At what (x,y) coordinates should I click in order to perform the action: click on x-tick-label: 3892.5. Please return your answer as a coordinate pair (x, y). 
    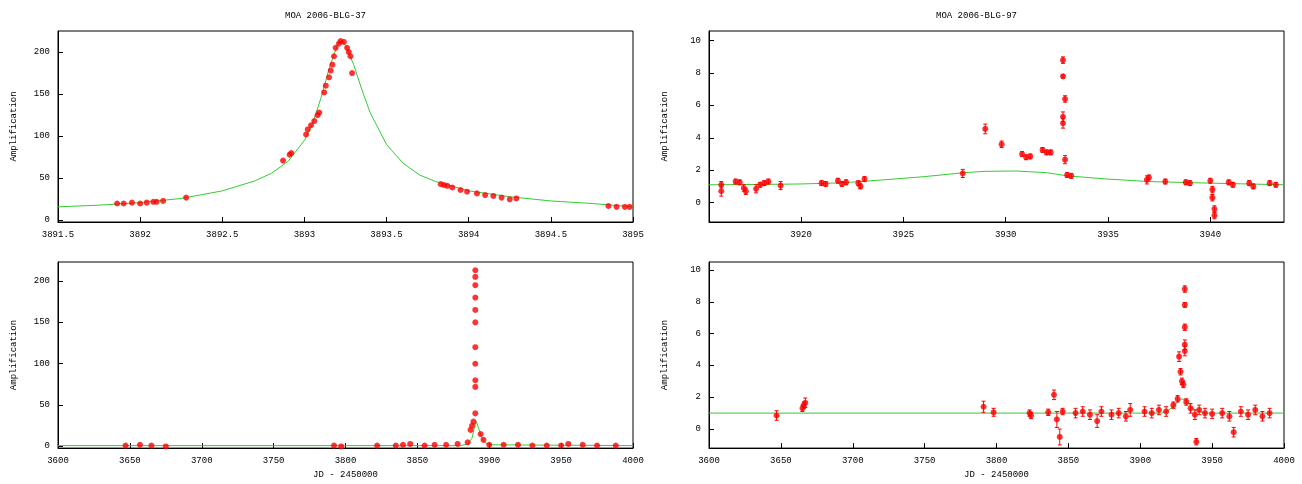
    Looking at the image, I should click on (222, 234).